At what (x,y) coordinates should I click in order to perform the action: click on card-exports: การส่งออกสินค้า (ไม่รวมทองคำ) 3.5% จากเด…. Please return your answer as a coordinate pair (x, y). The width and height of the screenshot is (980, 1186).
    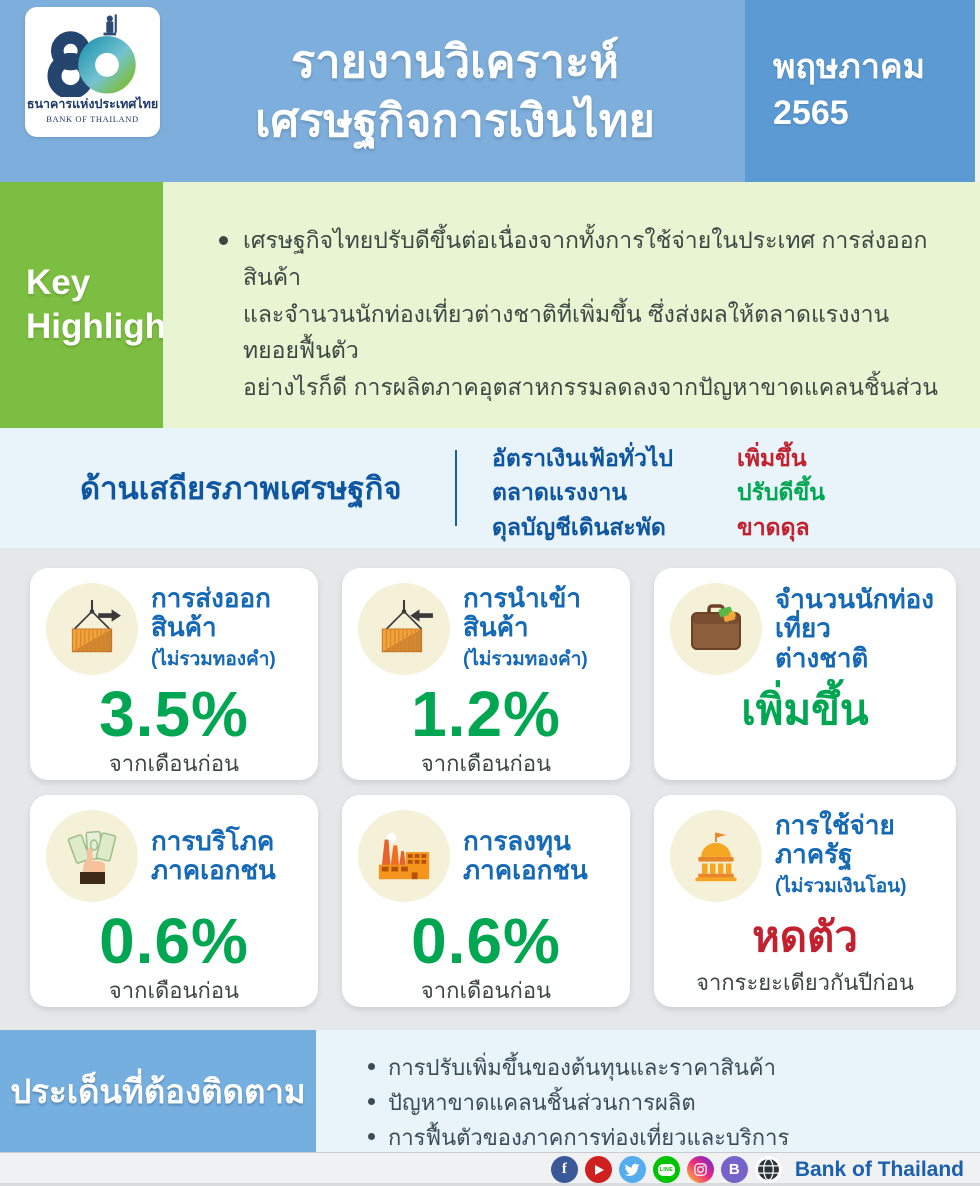
    Looking at the image, I should click on (174, 674).